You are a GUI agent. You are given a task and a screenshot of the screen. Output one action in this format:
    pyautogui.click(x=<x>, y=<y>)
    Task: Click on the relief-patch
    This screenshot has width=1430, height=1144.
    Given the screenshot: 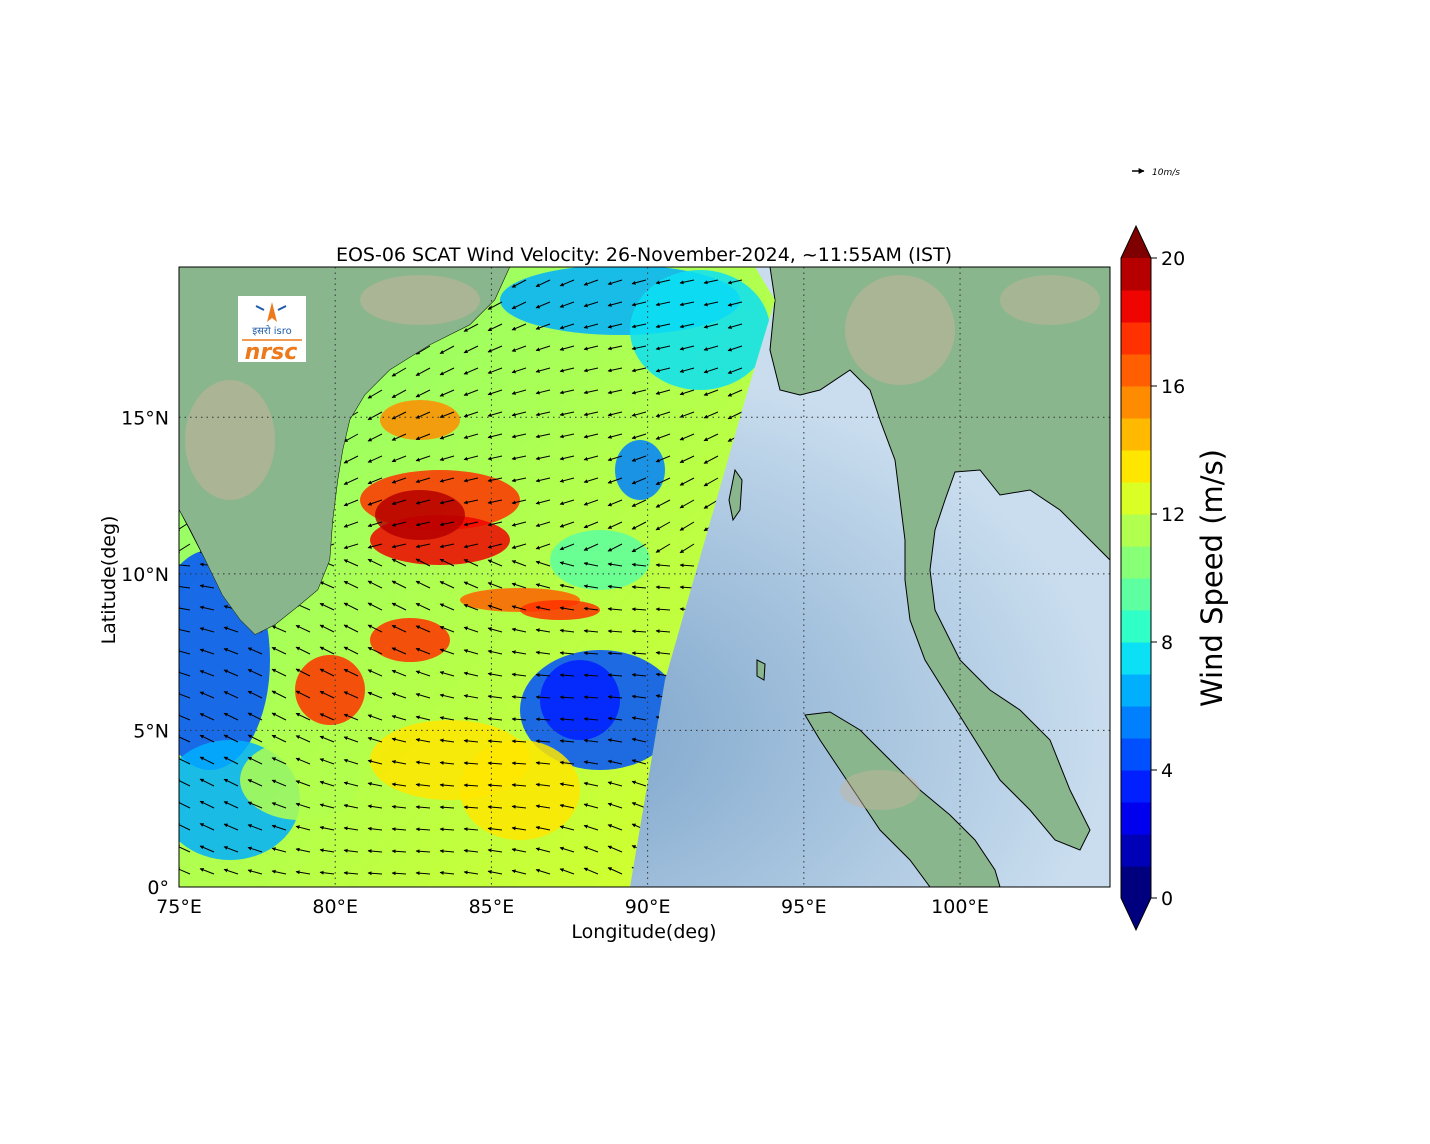 What is the action you would take?
    pyautogui.click(x=1050, y=300)
    